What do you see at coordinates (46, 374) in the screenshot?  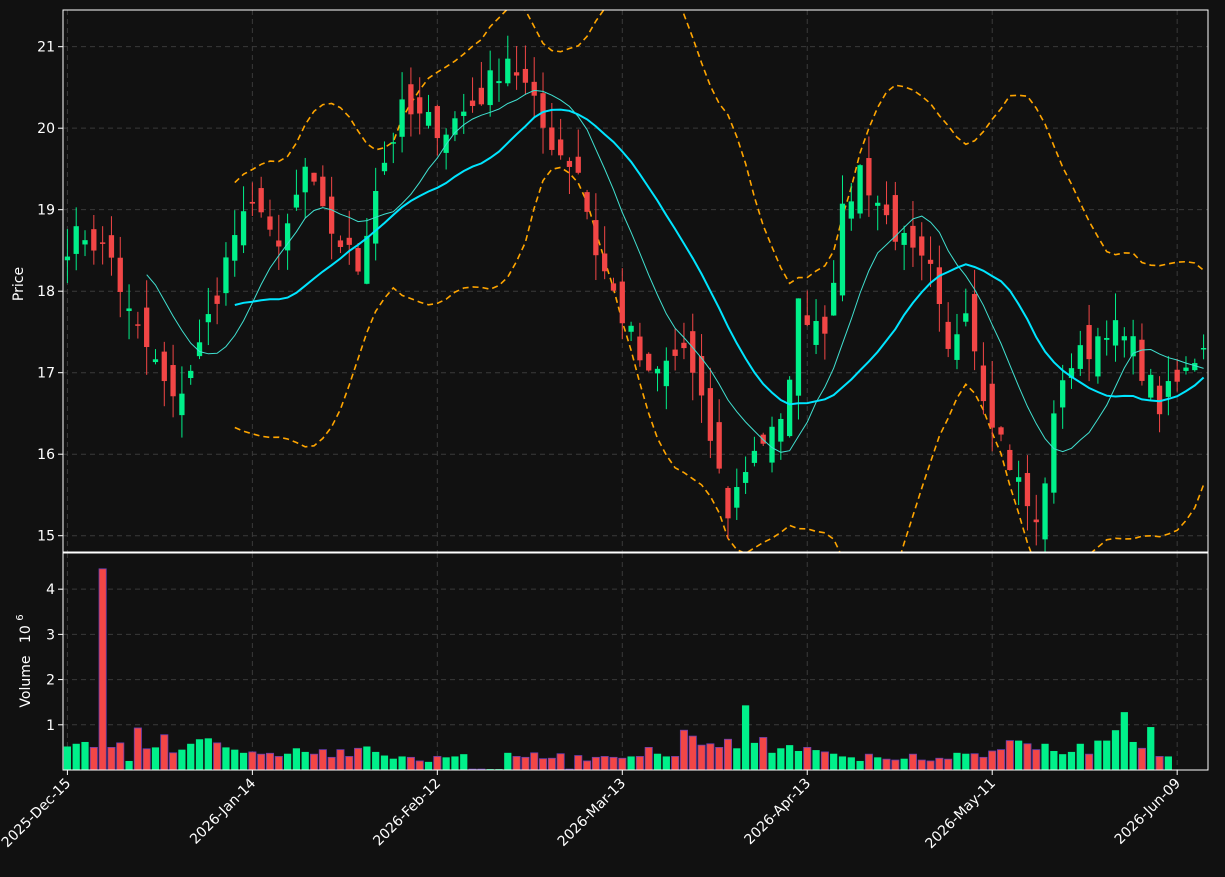 I see `price-y-tick-label: 17` at bounding box center [46, 374].